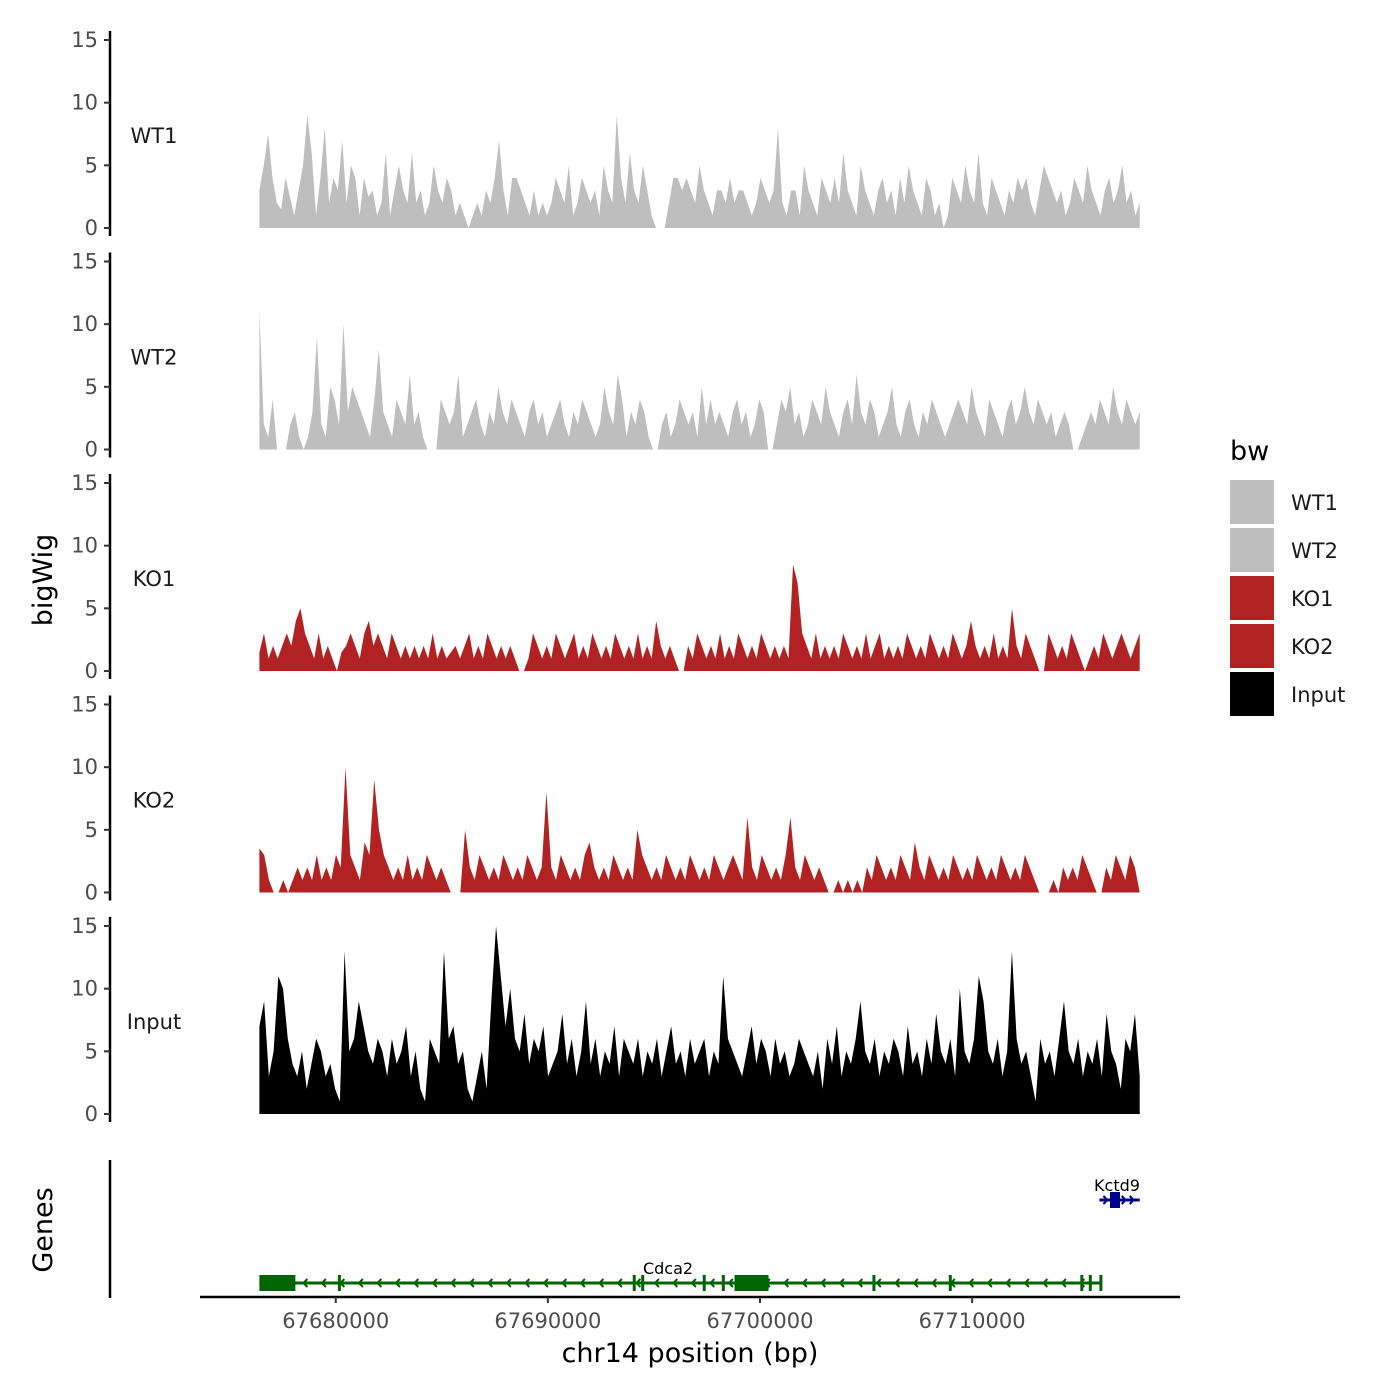 The image size is (1400, 1400). Describe the element at coordinates (1318, 695) in the screenshot. I see `legend-label: Input` at that location.